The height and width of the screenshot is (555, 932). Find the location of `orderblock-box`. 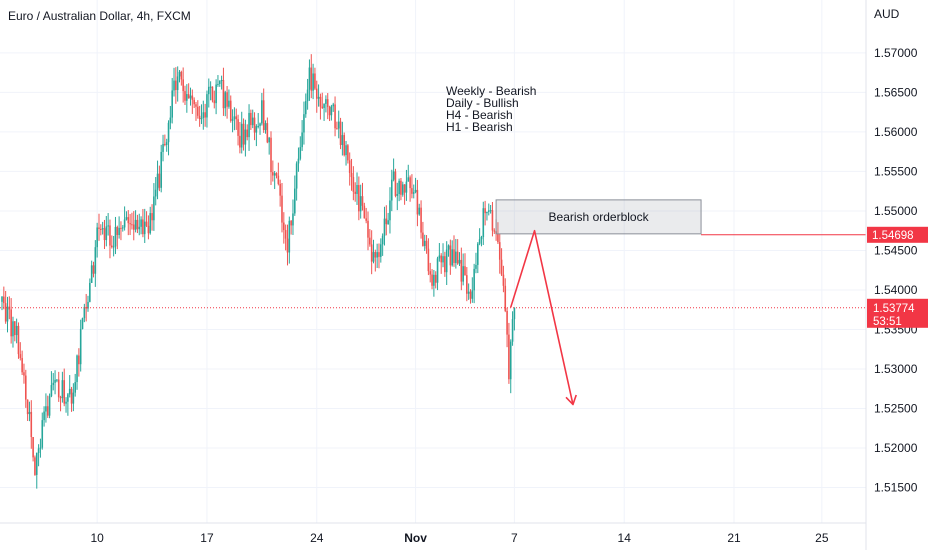

orderblock-box is located at coordinates (598, 217).